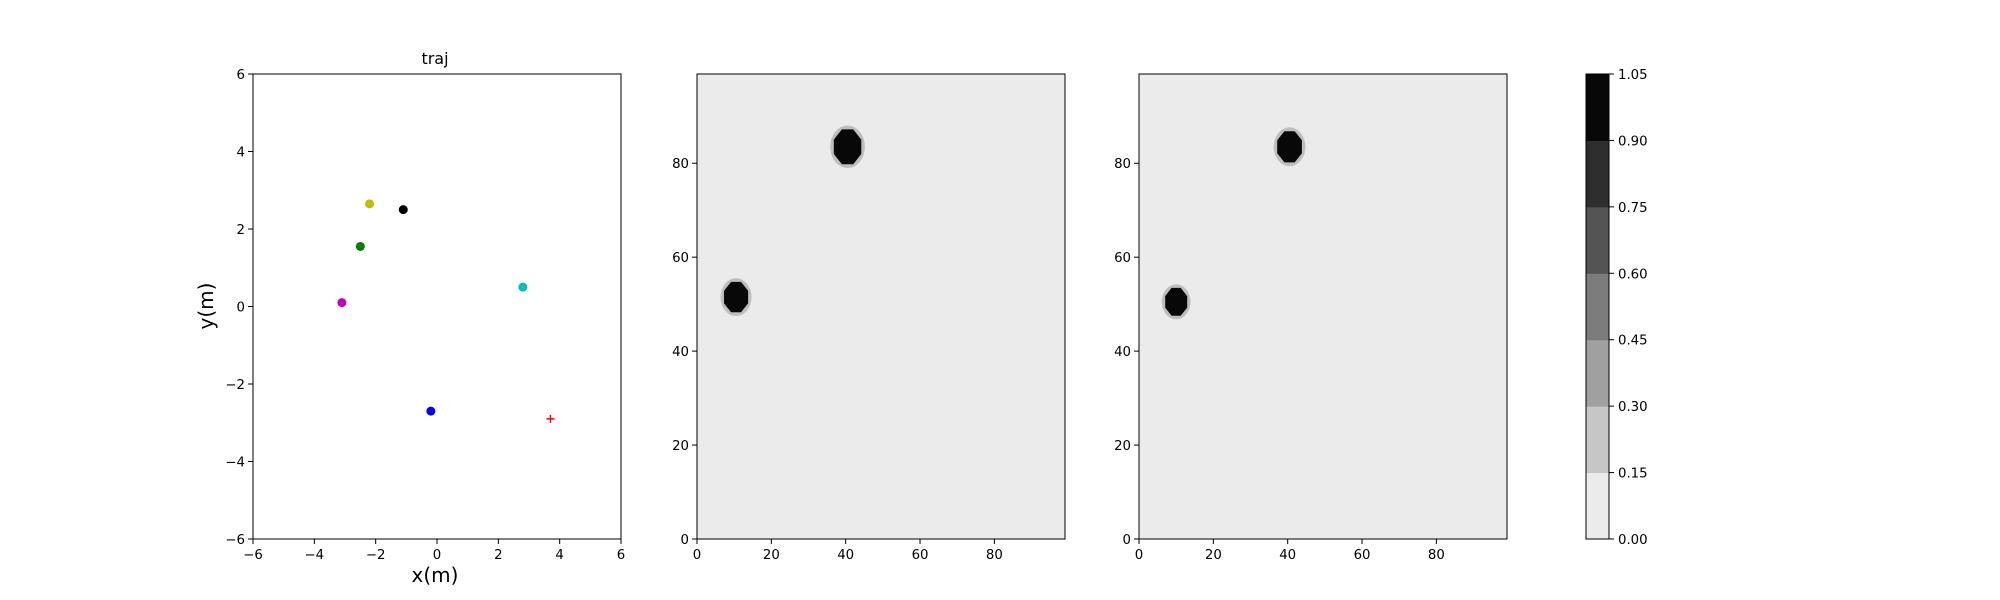 Image resolution: width=2000 pixels, height=600 pixels. Describe the element at coordinates (437, 555) in the screenshot. I see `traj-xtick-label: 0` at that location.